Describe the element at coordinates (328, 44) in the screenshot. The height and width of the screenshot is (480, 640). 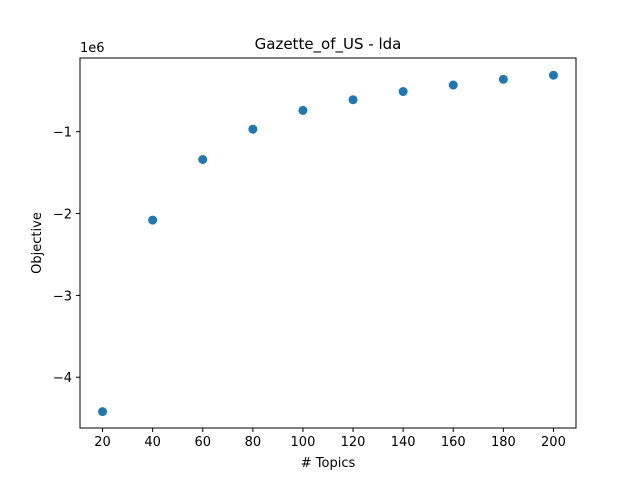
I see `chart-title: Gazette_of_US - lda` at that location.